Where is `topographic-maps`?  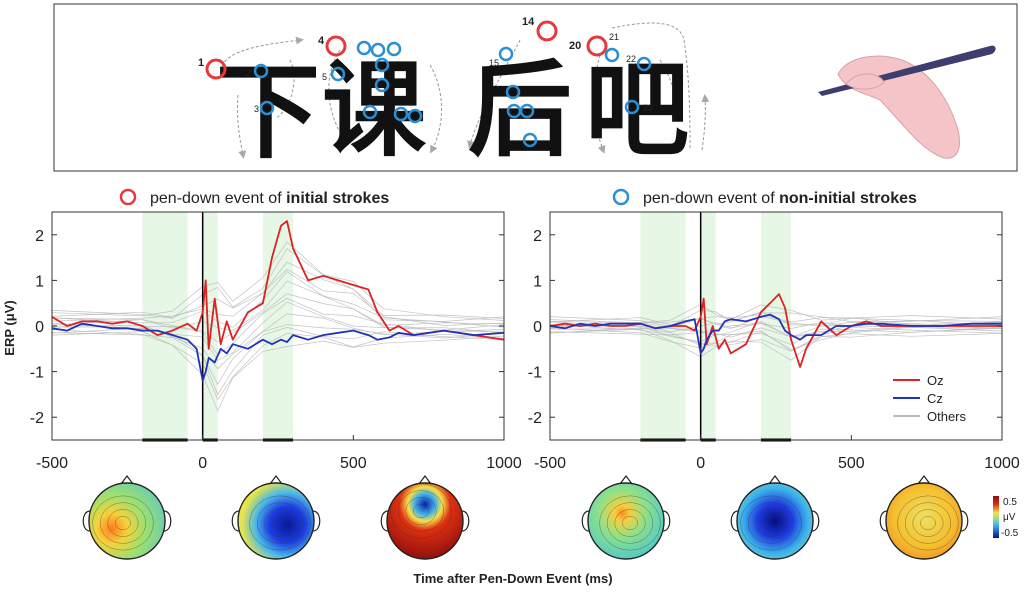 topographic-maps is located at coordinates (525, 517).